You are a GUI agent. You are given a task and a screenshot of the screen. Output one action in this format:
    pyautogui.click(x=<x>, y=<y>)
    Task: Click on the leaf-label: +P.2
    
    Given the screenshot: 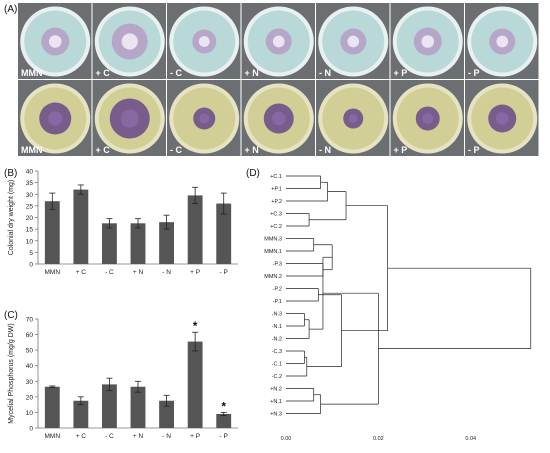 What is the action you would take?
    pyautogui.click(x=276, y=202)
    